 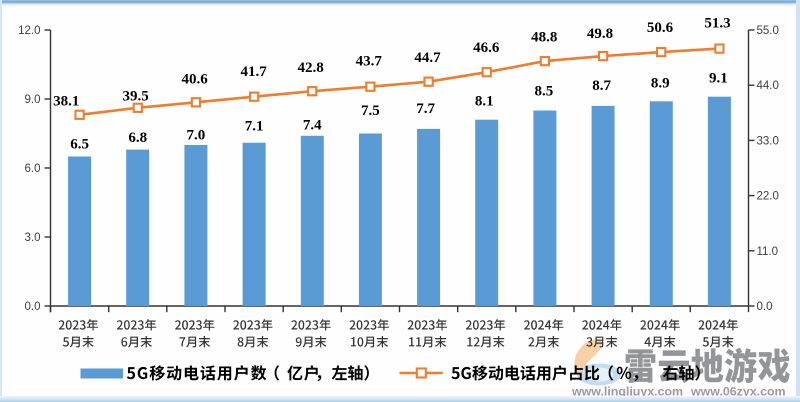 I want to click on svg-text: 7.1, so click(x=254, y=127).